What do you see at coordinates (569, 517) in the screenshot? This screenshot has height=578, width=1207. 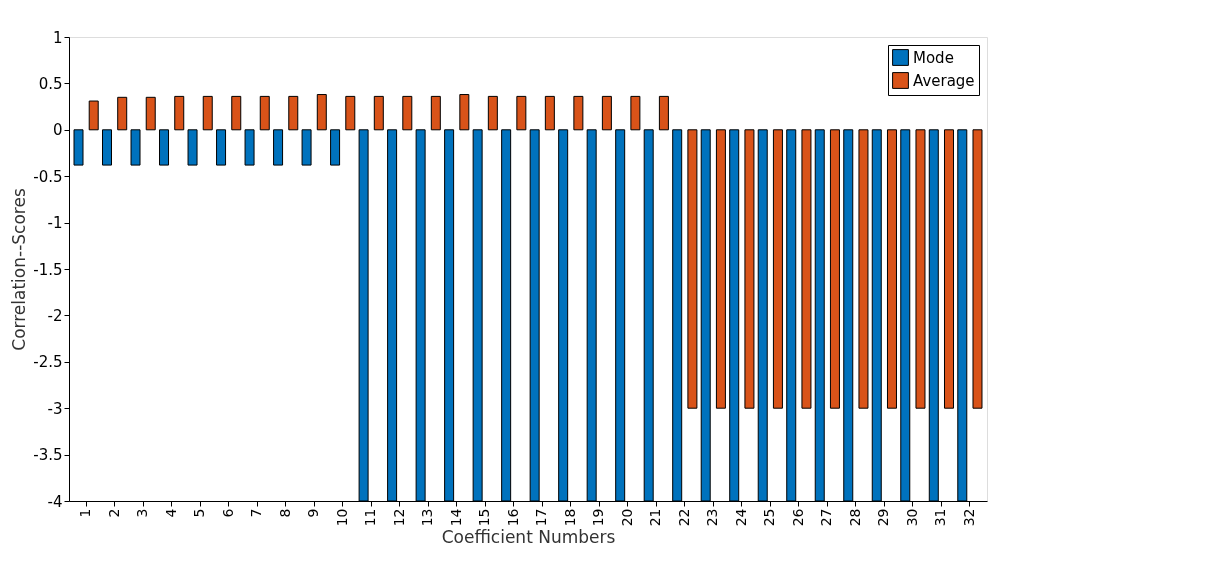 I see `x-tick-label: 18` at bounding box center [569, 517].